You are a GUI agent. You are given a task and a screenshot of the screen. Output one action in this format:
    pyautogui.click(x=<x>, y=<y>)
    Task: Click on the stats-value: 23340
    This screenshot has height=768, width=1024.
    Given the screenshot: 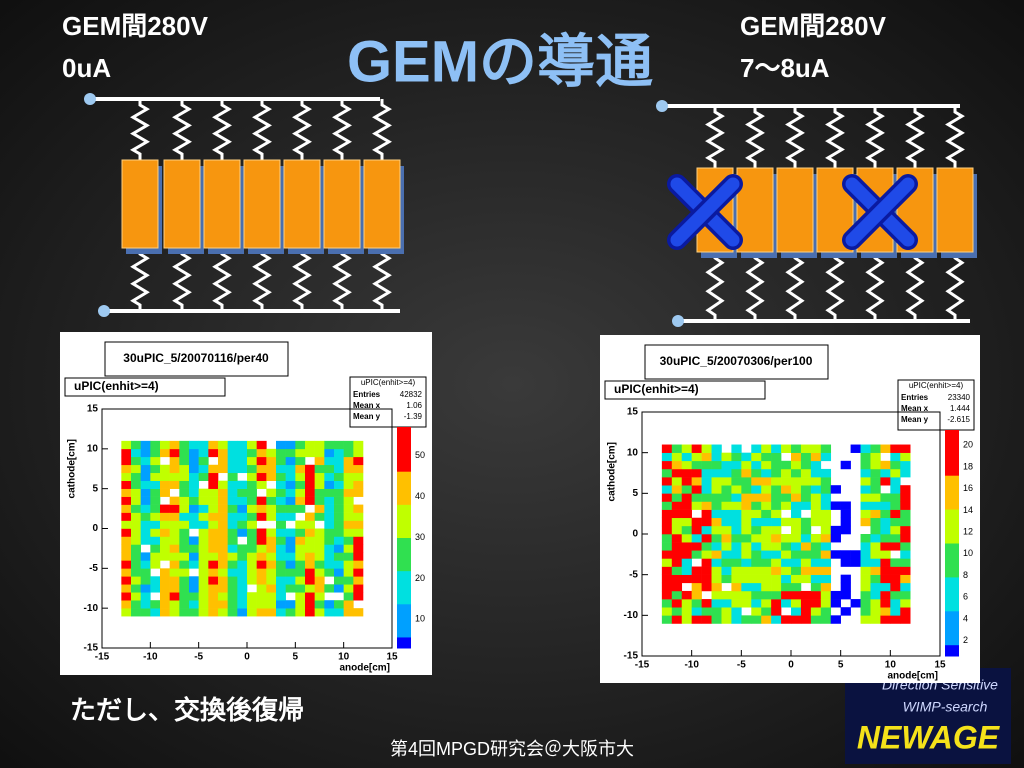 What is the action you would take?
    pyautogui.click(x=959, y=397)
    